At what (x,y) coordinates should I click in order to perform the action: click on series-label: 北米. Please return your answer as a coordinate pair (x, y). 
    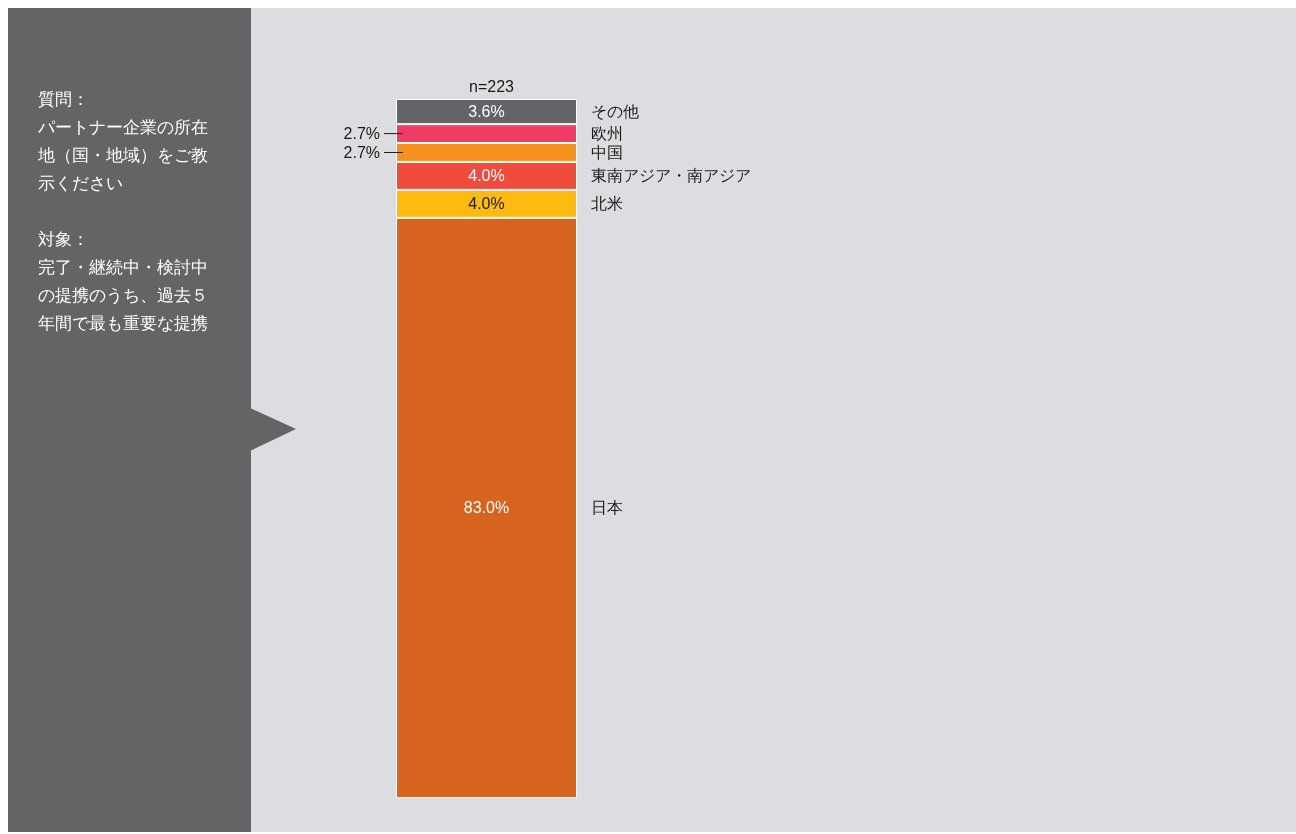
    Looking at the image, I should click on (607, 204).